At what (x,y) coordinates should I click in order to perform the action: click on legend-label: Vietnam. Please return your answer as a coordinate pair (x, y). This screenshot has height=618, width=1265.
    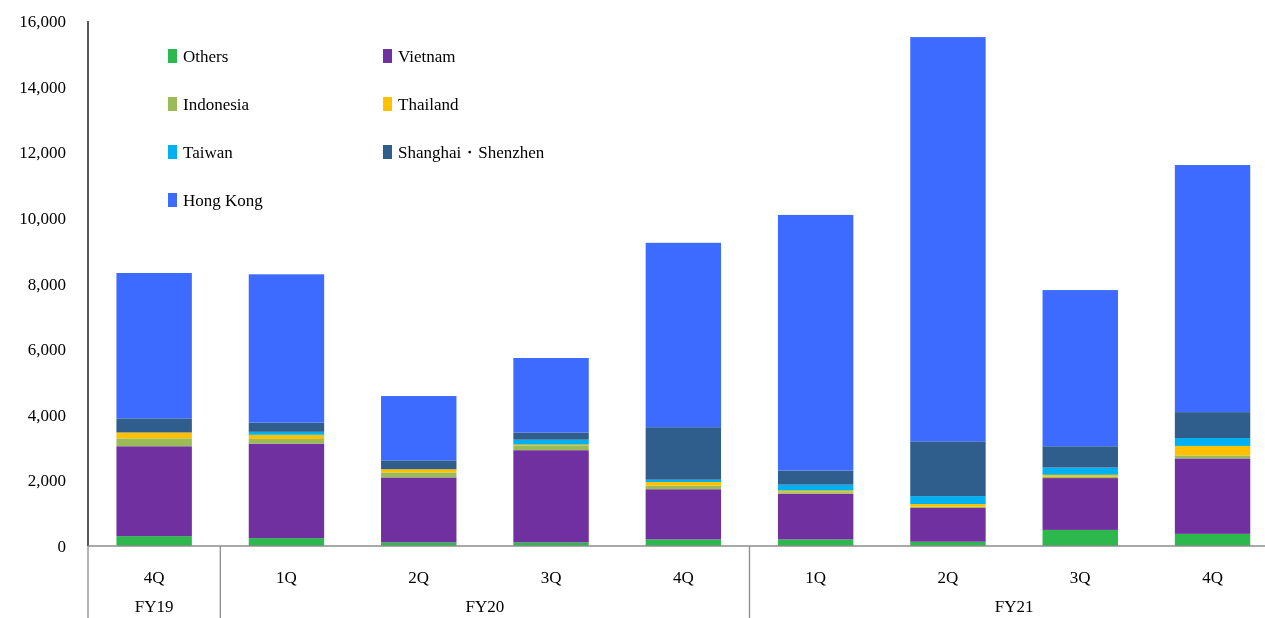
    Looking at the image, I should click on (427, 56).